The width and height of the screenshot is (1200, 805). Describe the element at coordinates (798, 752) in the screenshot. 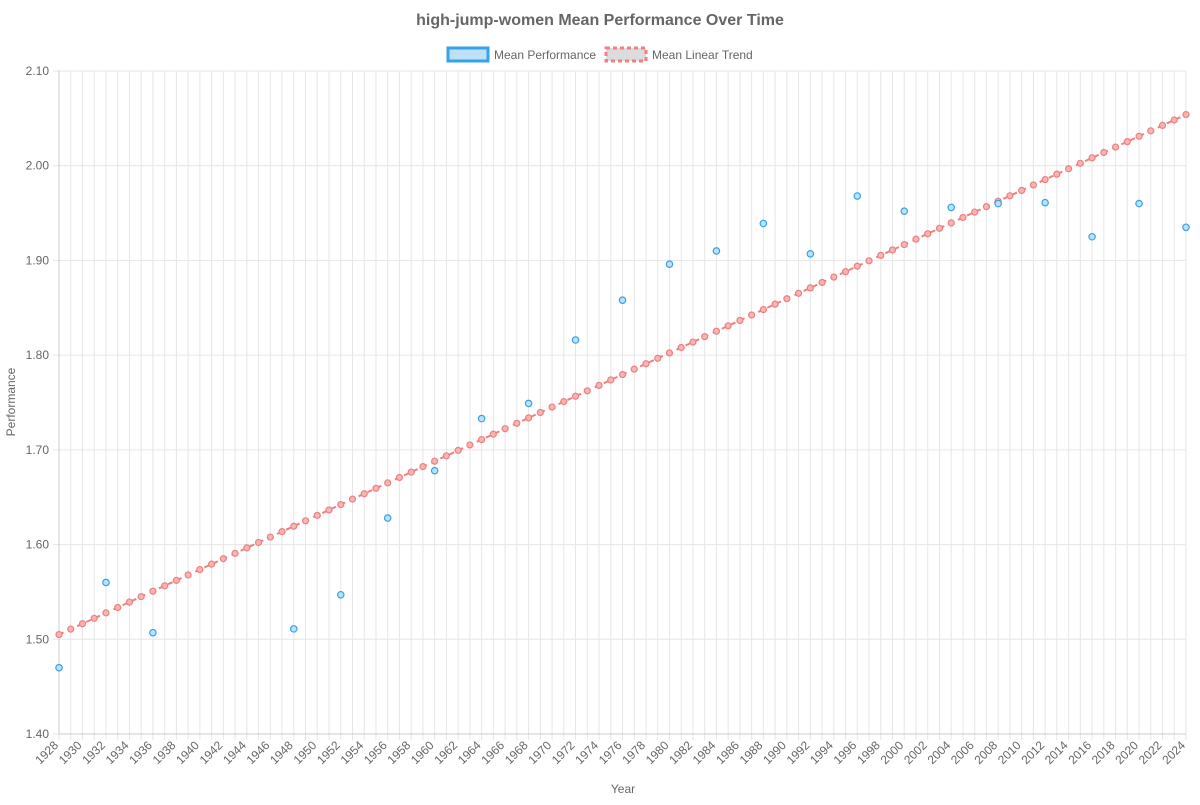

I see `x-tick-label: 1992` at that location.